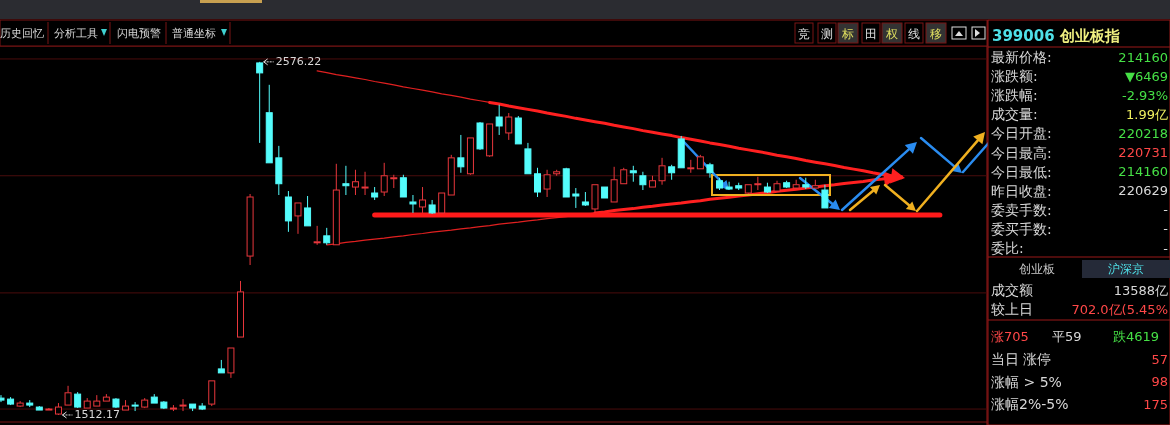  I want to click on annotation: 2576.22, so click(298, 62).